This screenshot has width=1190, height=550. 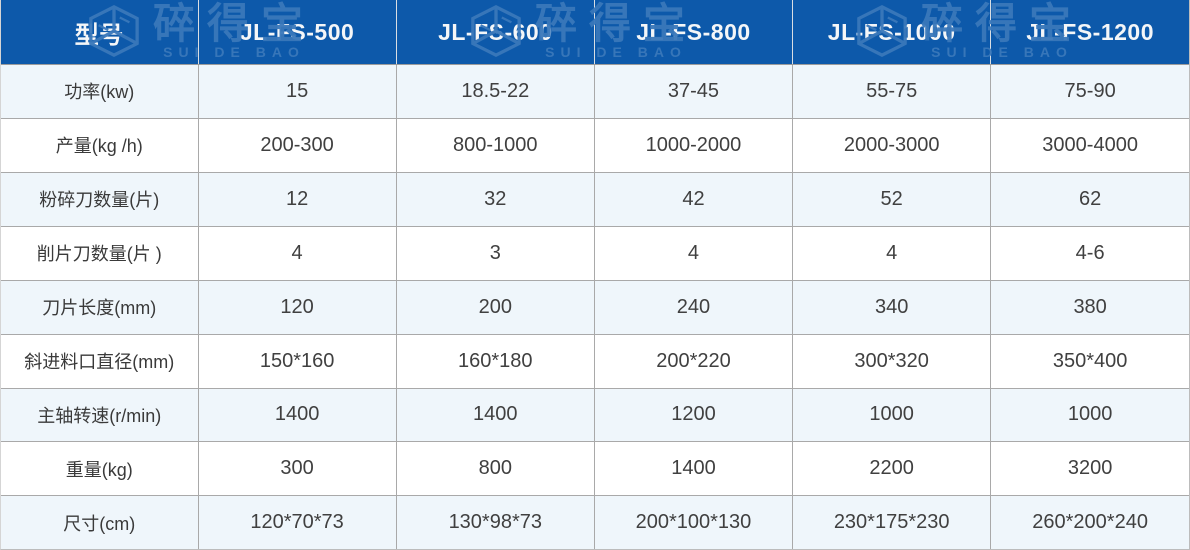 I want to click on header-cell-jl-fs-800: JL-FS-800, so click(x=693, y=32).